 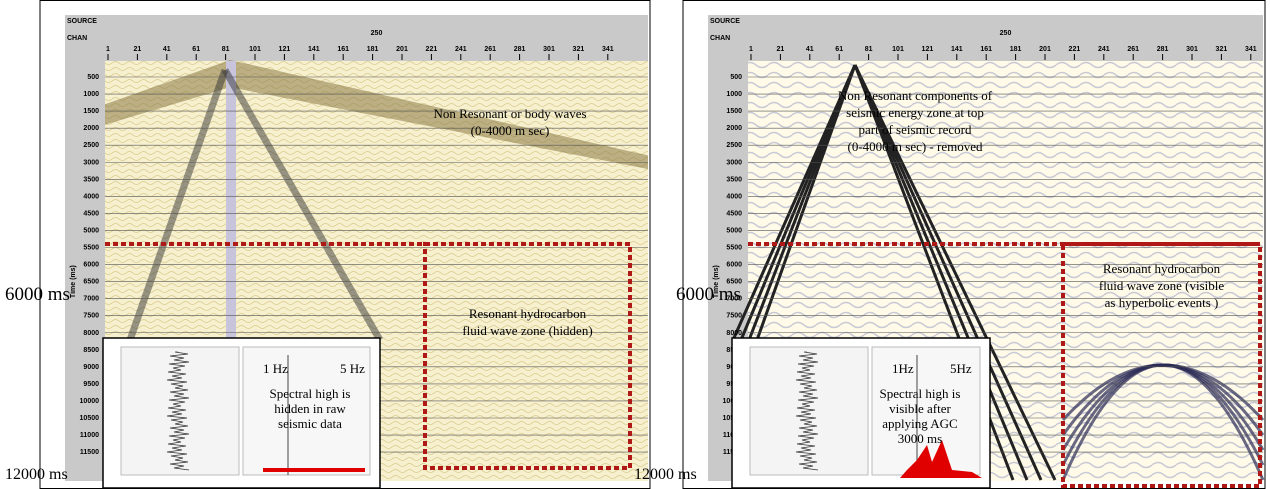 What do you see at coordinates (91, 350) in the screenshot?
I see `time-tick: 8500` at bounding box center [91, 350].